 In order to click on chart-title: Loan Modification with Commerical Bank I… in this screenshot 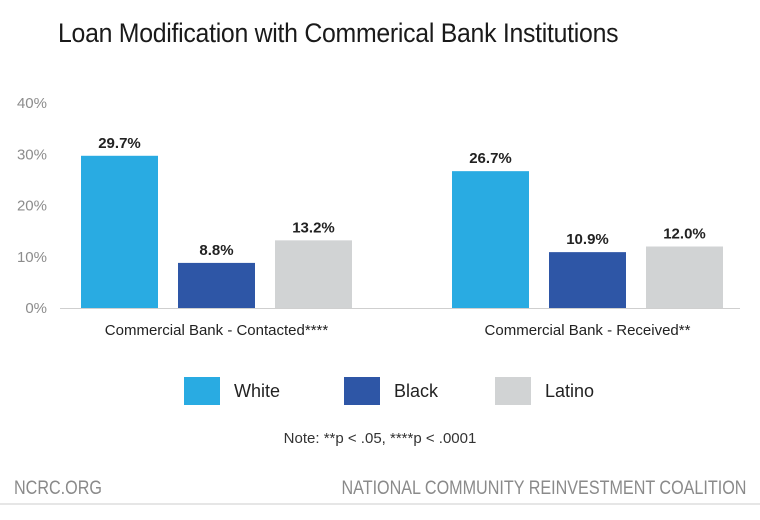, I will do `click(338, 33)`.